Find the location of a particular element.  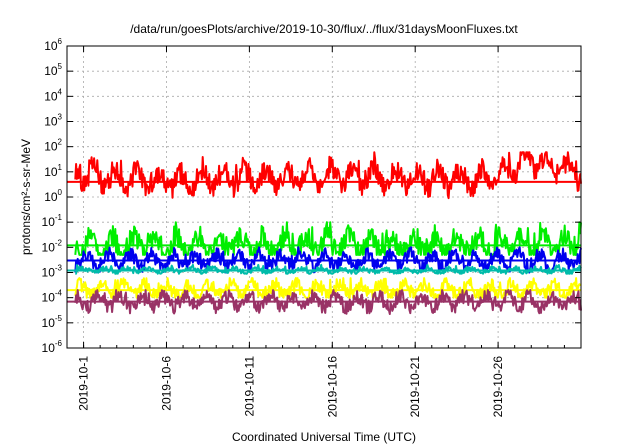

y-tick-label: 10⁻⁴ is located at coordinates (52, 297).